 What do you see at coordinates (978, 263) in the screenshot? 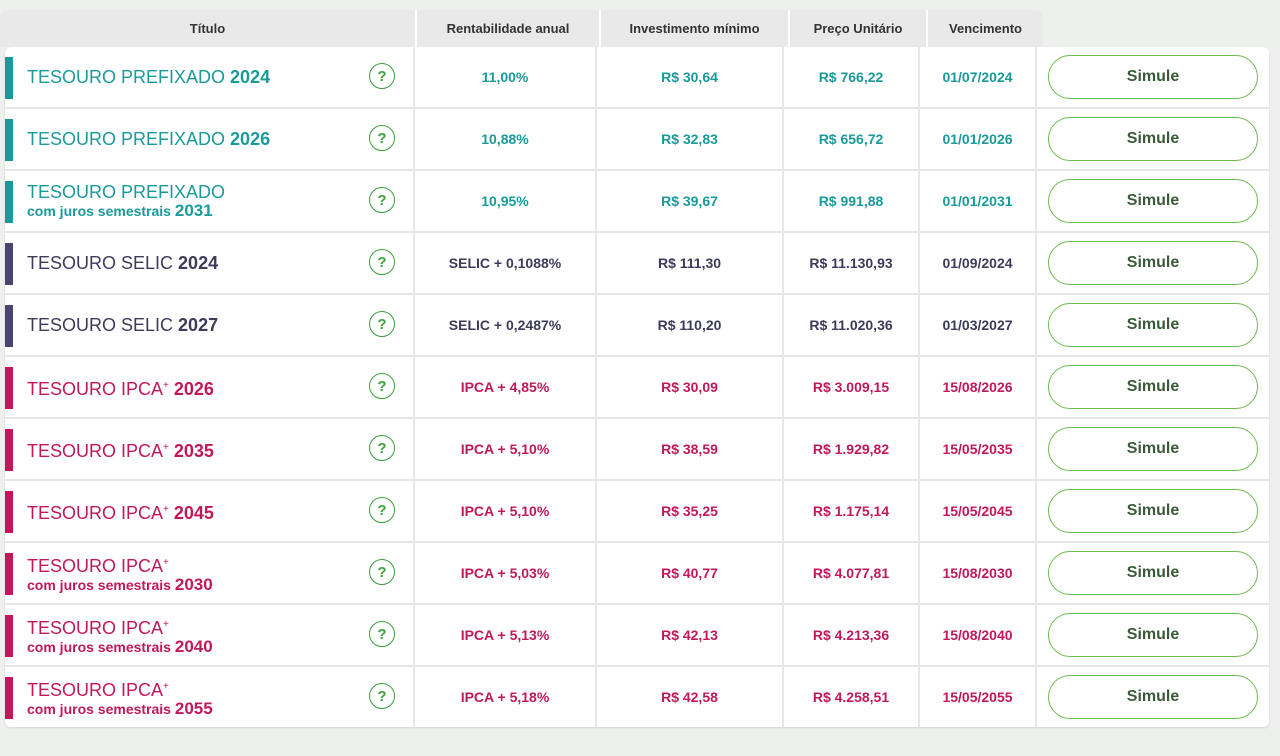
I see `vencimento-cell: 01/09/2024` at bounding box center [978, 263].